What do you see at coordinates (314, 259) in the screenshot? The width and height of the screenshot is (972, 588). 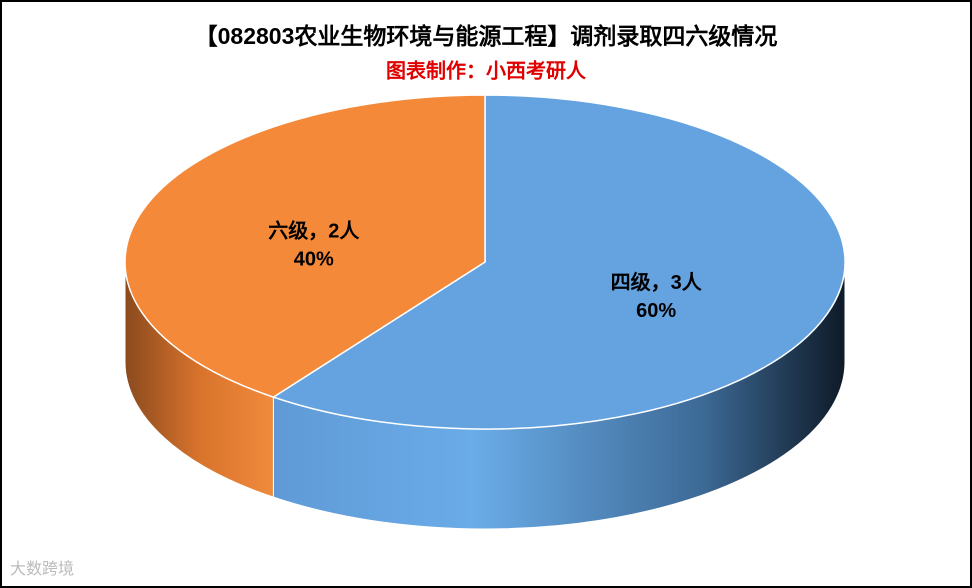 I see `percent-label: 40%` at bounding box center [314, 259].